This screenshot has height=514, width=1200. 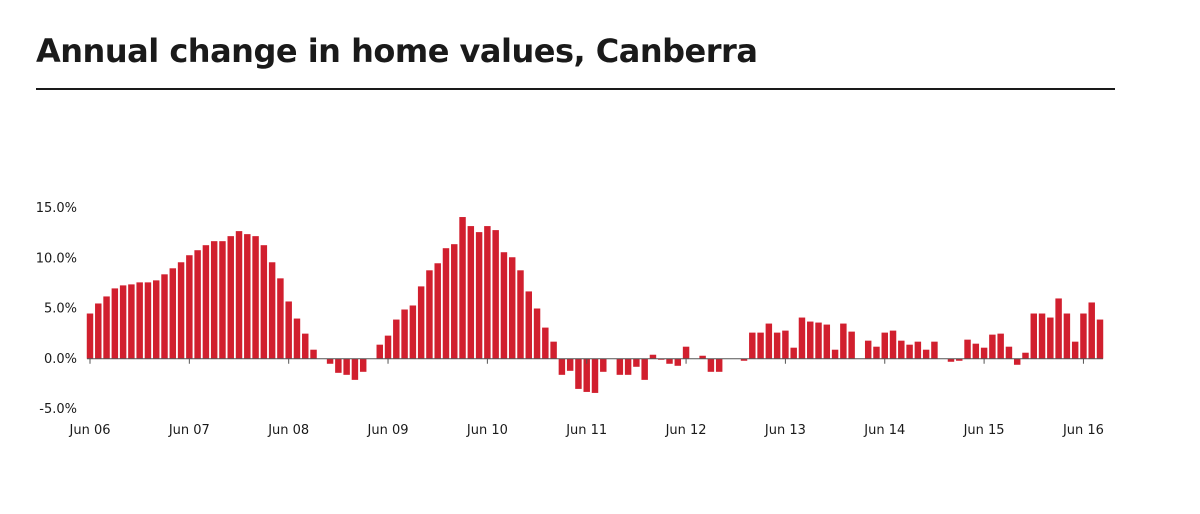 What do you see at coordinates (586, 361) in the screenshot?
I see `x-axis-ticks` at bounding box center [586, 361].